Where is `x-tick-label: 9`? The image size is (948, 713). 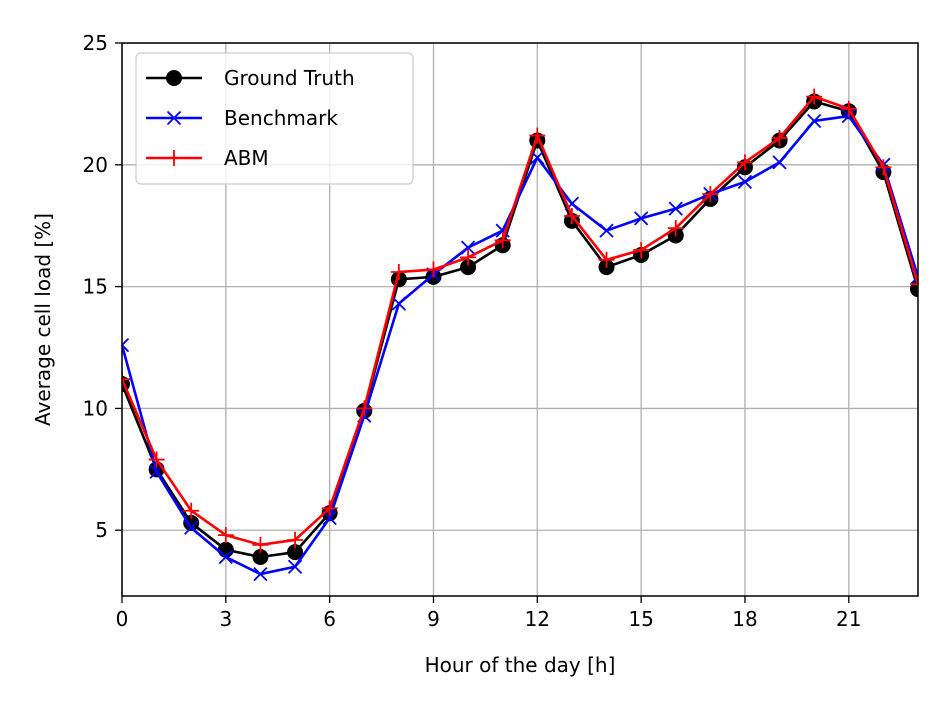 x-tick-label: 9 is located at coordinates (433, 619).